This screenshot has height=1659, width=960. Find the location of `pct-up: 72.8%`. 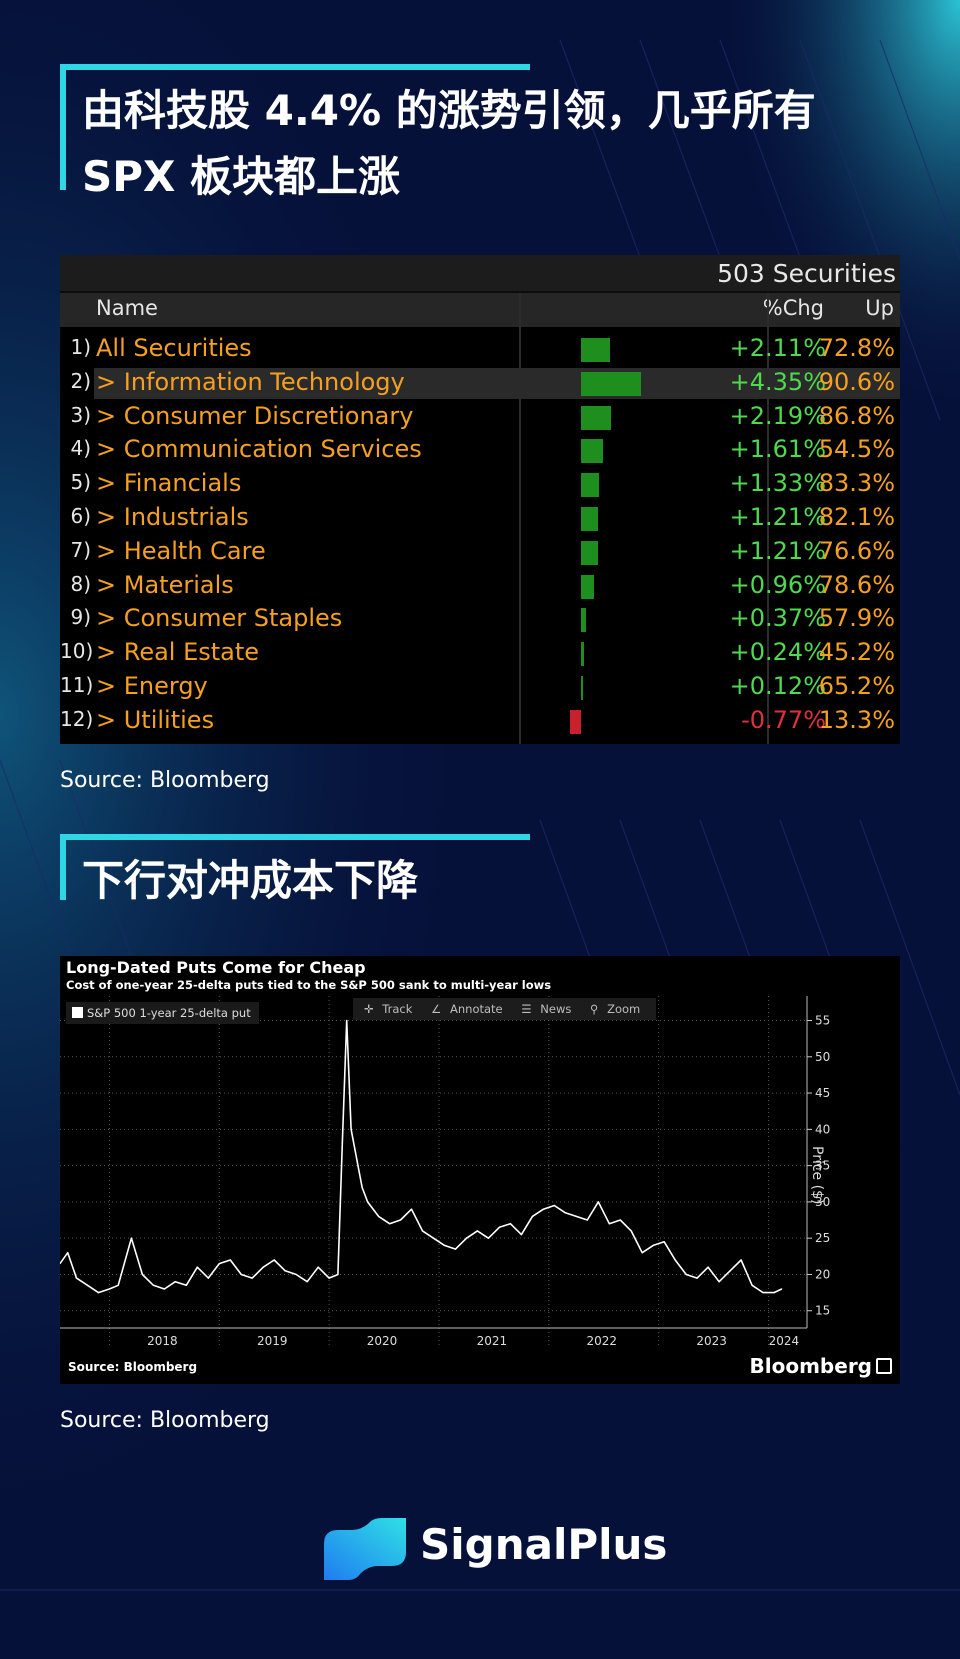

pct-up: 72.8% is located at coordinates (856, 348).